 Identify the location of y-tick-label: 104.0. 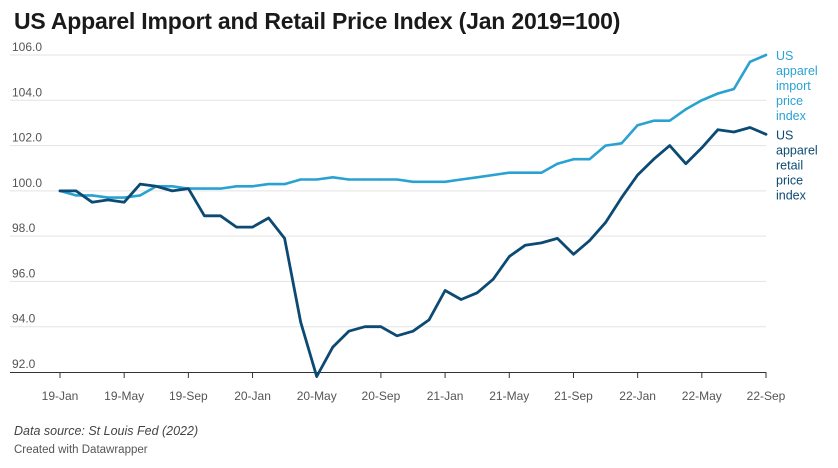
(27, 92).